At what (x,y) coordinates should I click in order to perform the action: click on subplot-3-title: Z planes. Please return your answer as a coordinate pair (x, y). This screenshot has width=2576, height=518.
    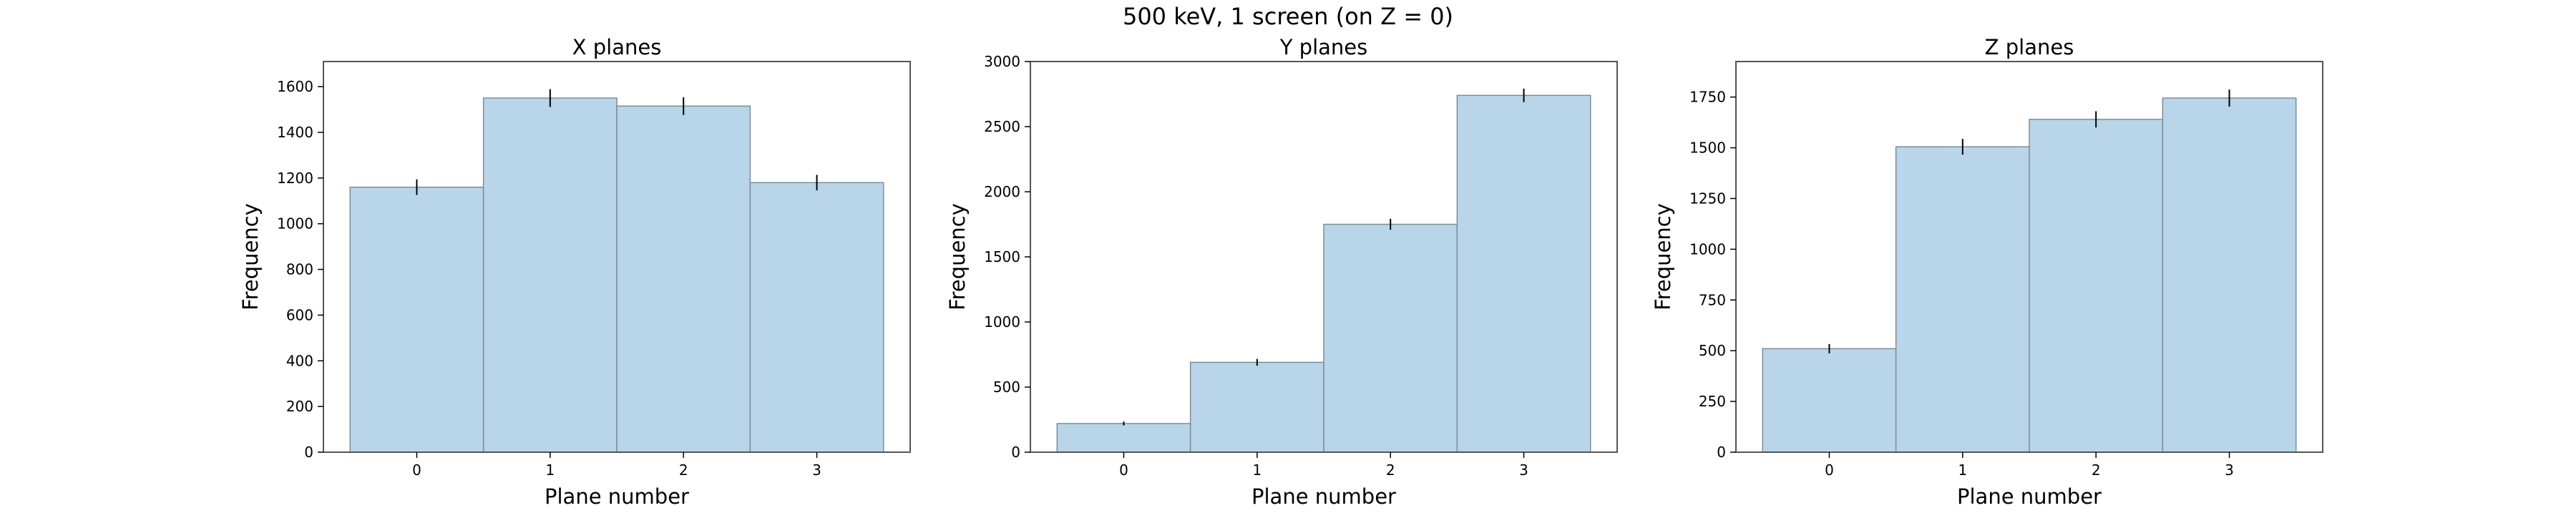
    Looking at the image, I should click on (2029, 47).